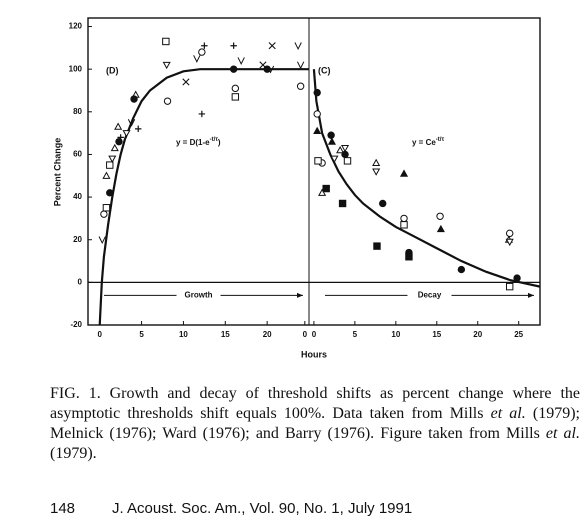 The width and height of the screenshot is (585, 524). Describe the element at coordinates (219, 142) in the screenshot. I see `equation-tail: )` at that location.